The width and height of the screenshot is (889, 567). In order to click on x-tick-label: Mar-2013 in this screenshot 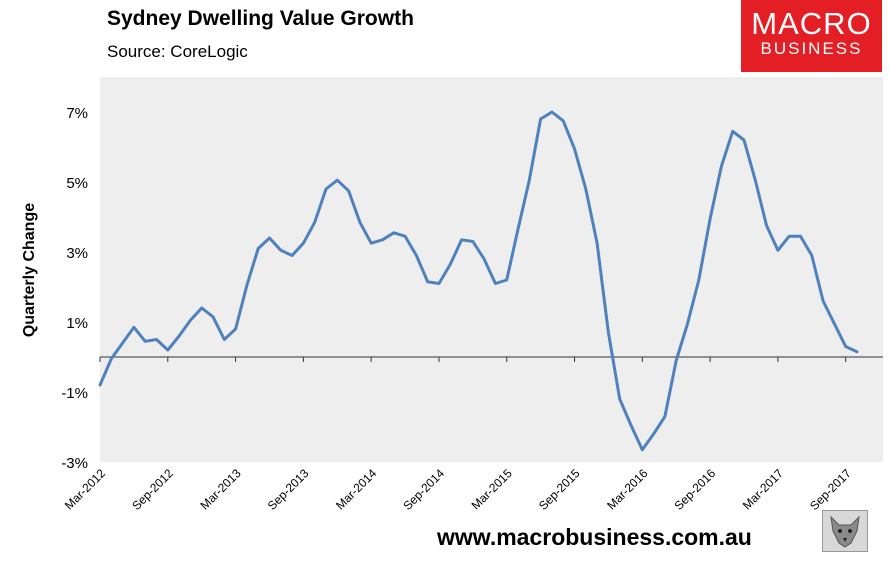, I will do `click(220, 489)`.